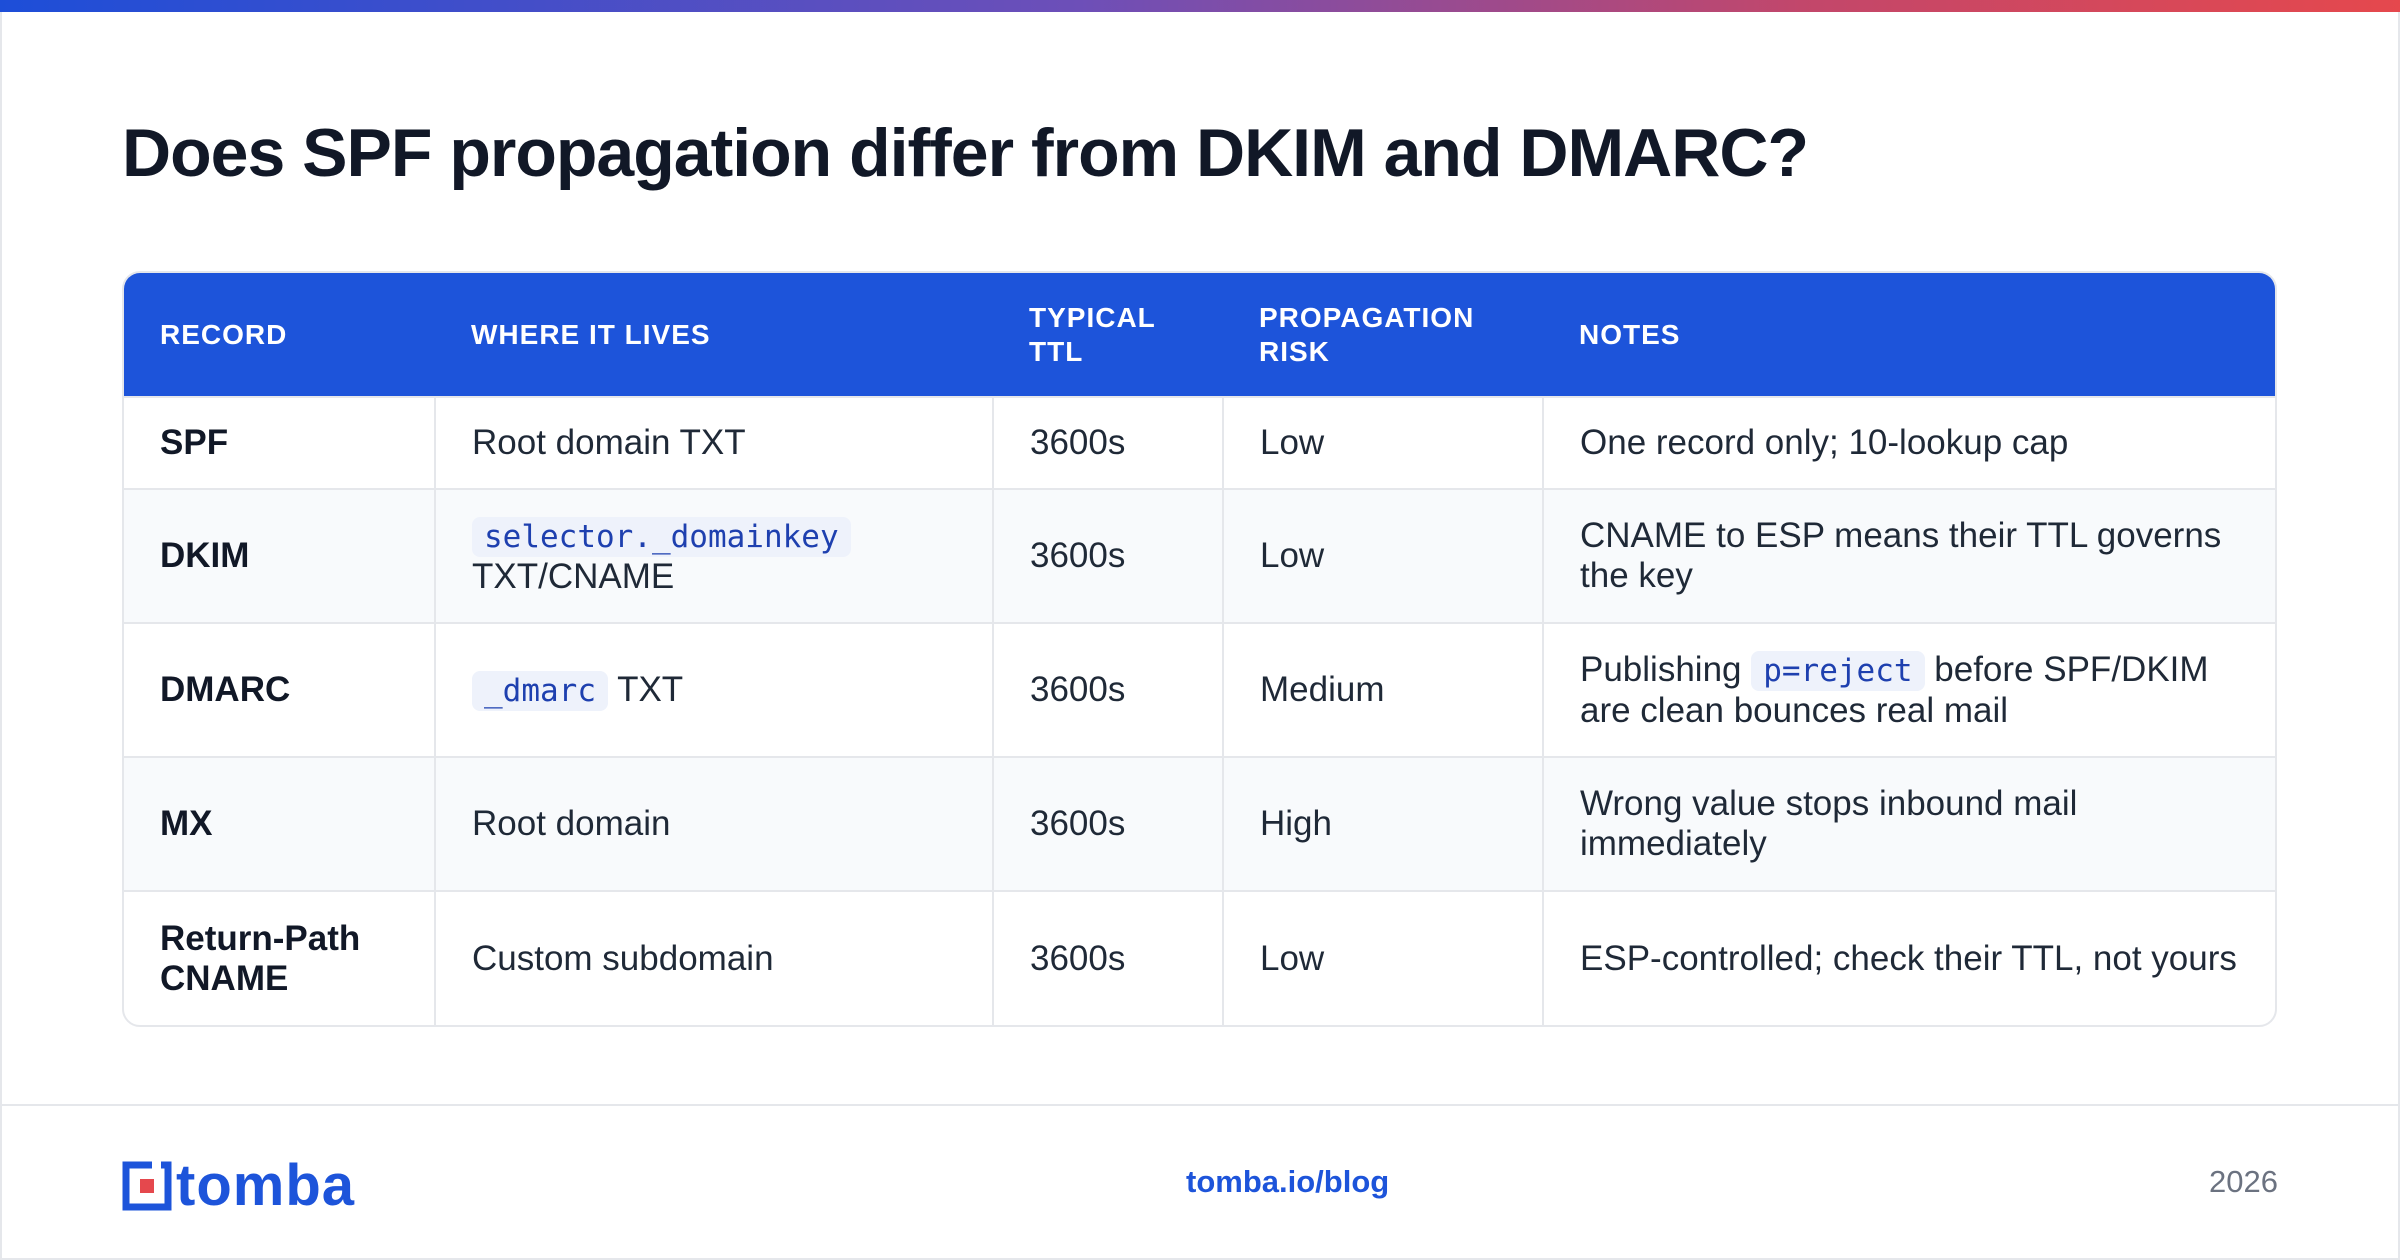 The height and width of the screenshot is (1260, 2400). What do you see at coordinates (1630, 334) in the screenshot?
I see `header-notes: NOTES` at bounding box center [1630, 334].